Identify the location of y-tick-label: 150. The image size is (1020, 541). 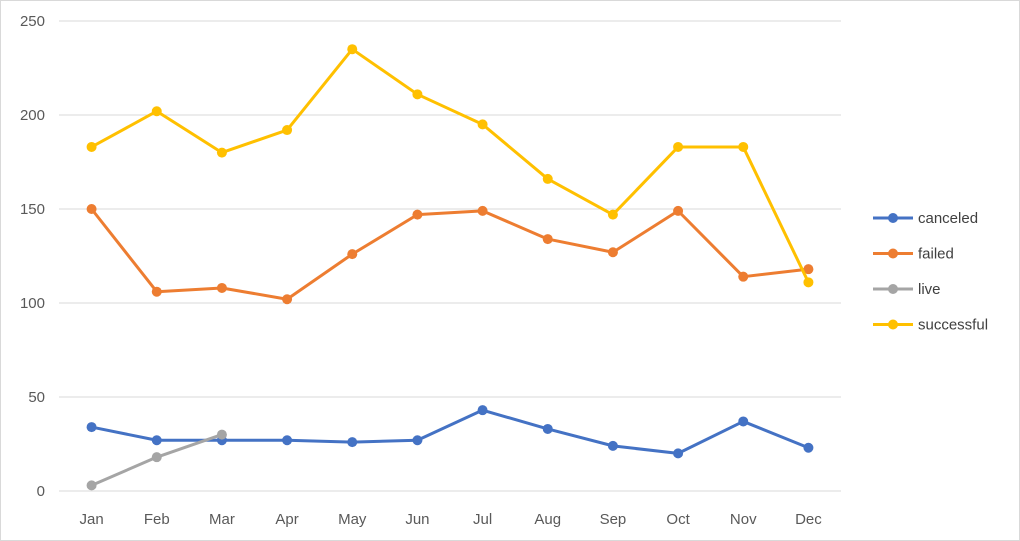
(32, 209).